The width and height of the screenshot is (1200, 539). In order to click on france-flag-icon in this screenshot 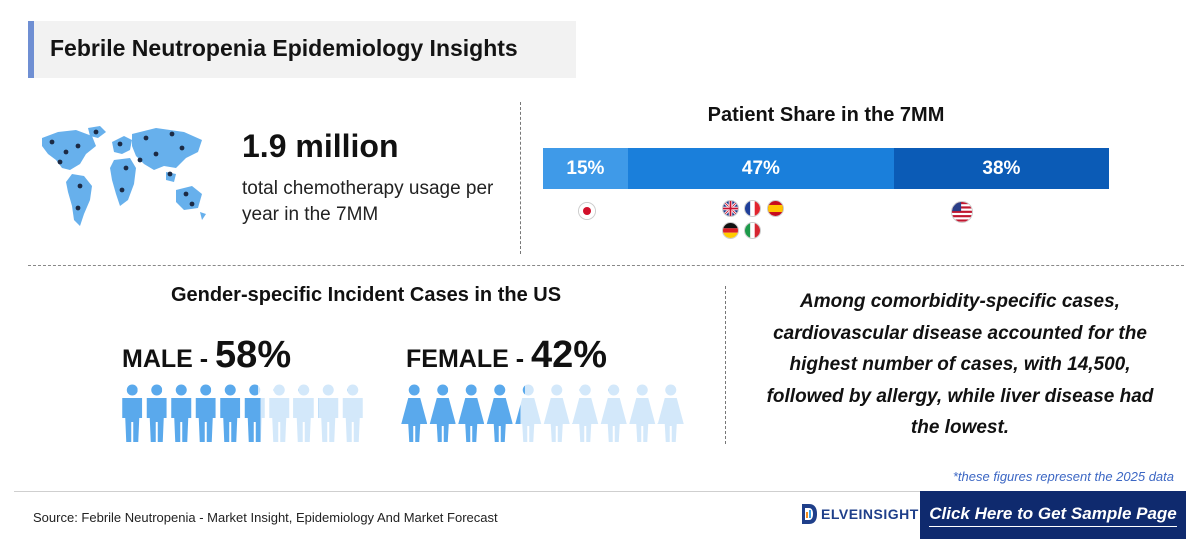, I will do `click(752, 208)`.